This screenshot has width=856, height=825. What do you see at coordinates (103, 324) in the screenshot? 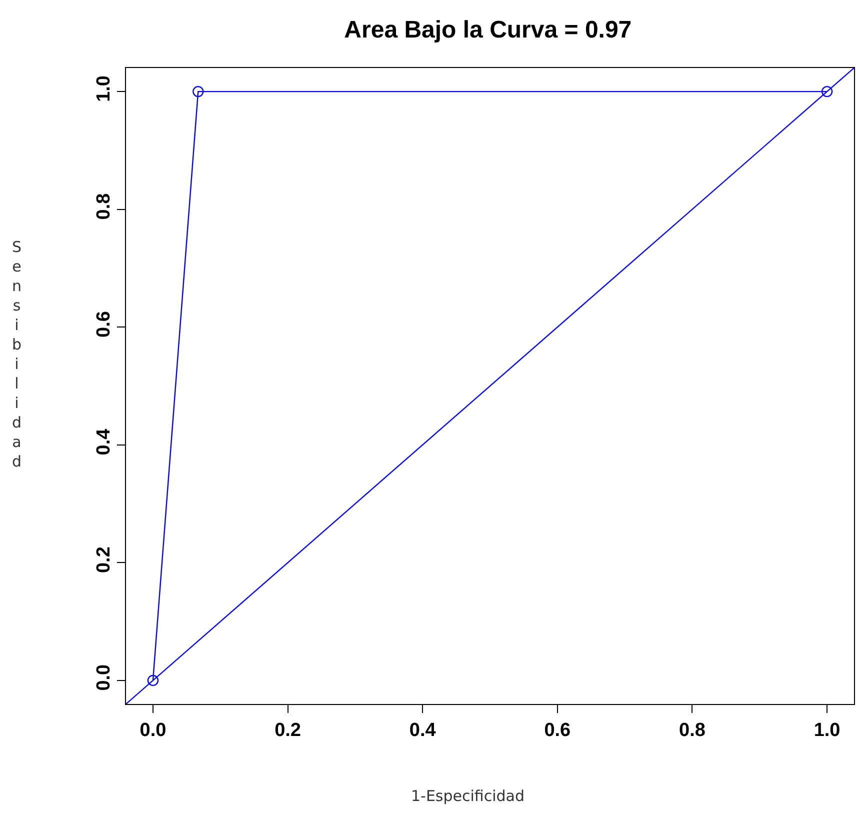
I see `y-tick-label: 0.6` at bounding box center [103, 324].